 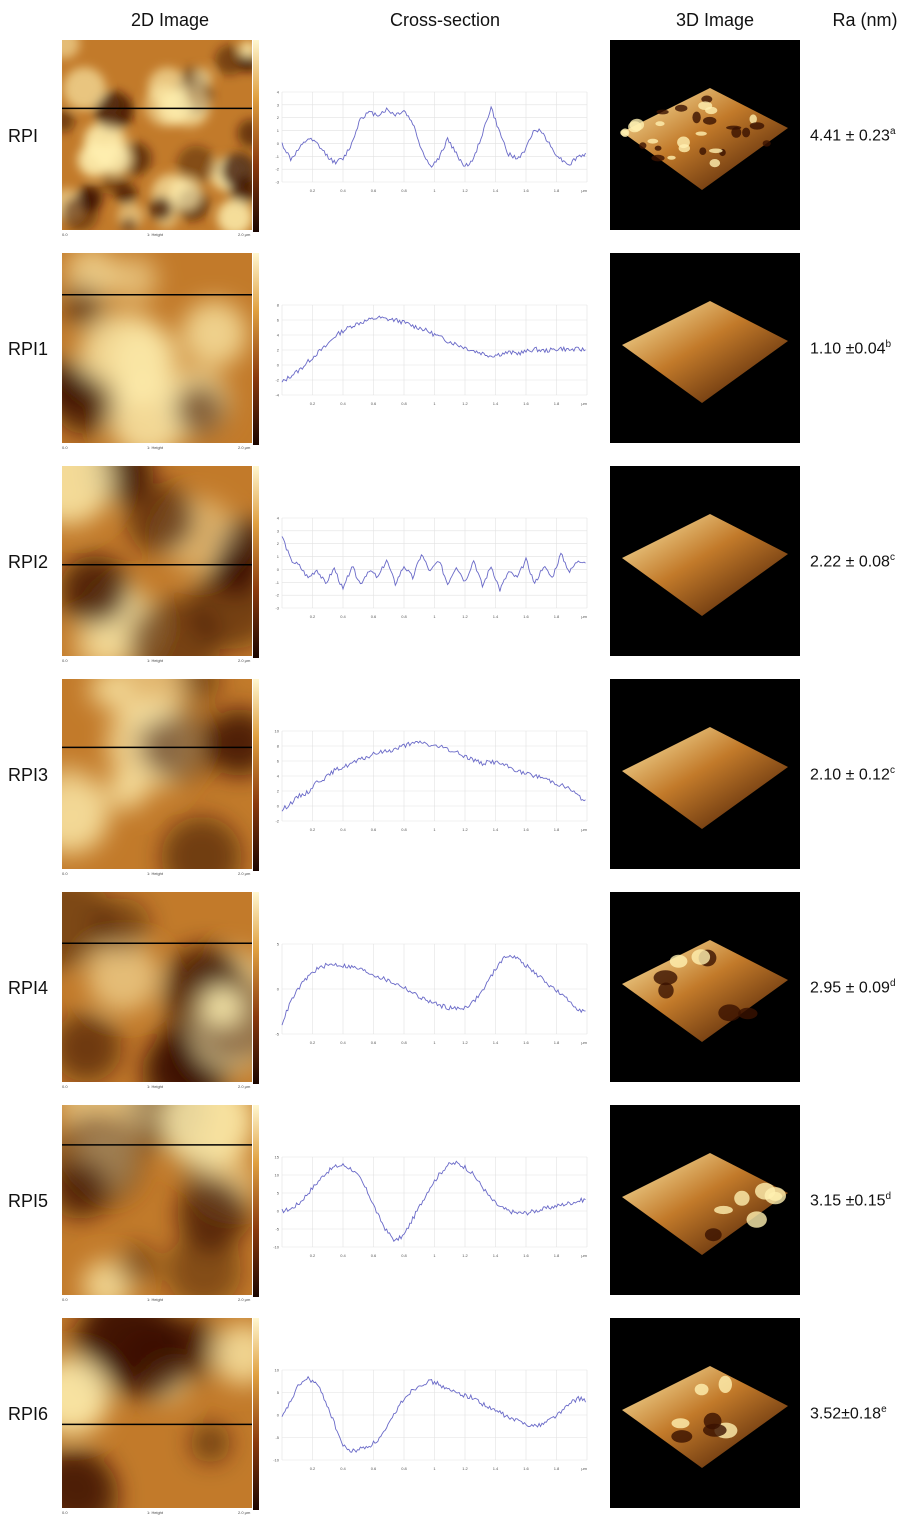 I want to click on header-3d-image: 3D Image, so click(x=715, y=20).